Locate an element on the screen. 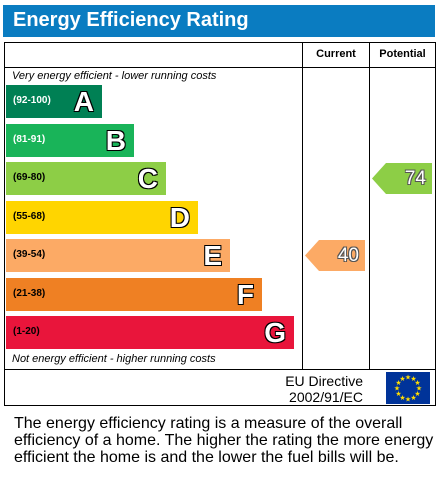 The width and height of the screenshot is (442, 486). band-d-letter: D is located at coordinates (179, 217).